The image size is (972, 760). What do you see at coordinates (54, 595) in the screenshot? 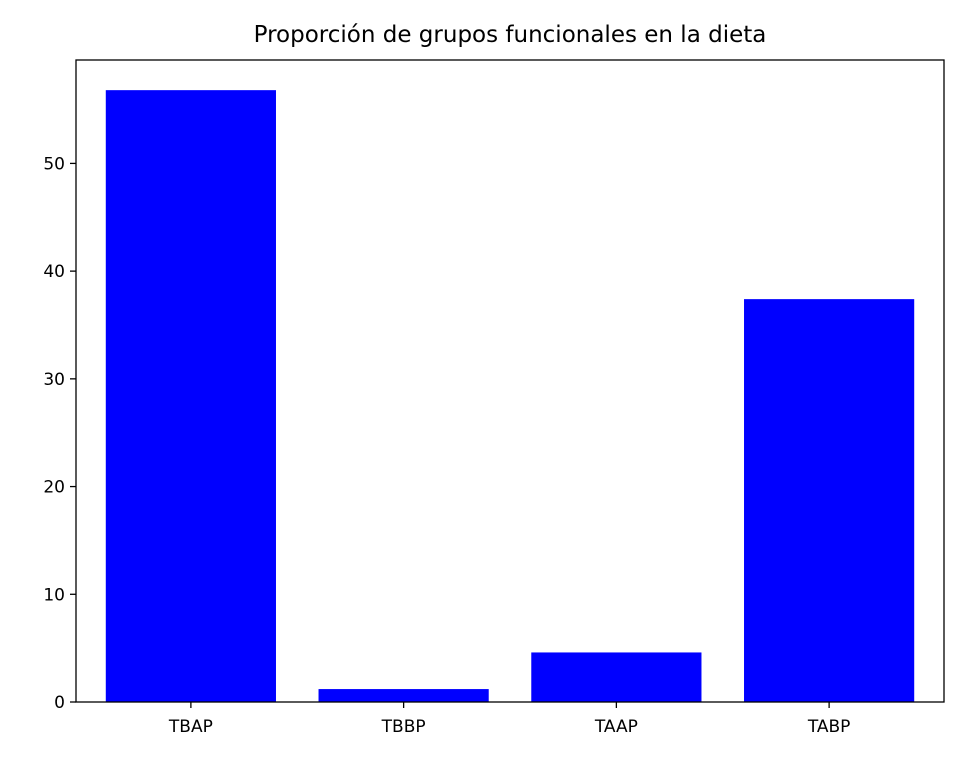
I see `y-tick-label-10: 10` at bounding box center [54, 595].